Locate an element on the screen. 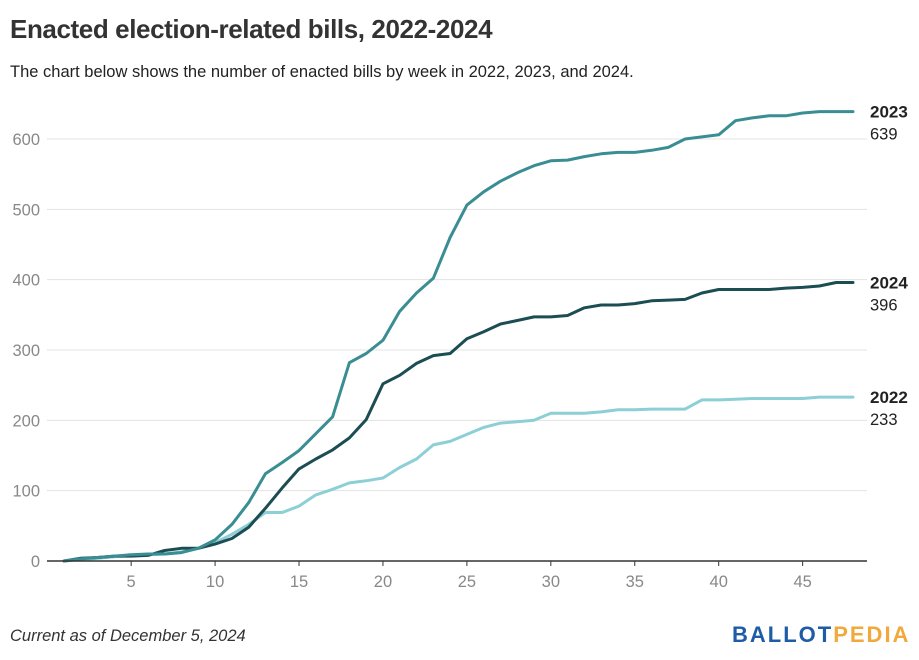 This screenshot has width=919, height=660. series-label-2023: 2023 is located at coordinates (889, 112).